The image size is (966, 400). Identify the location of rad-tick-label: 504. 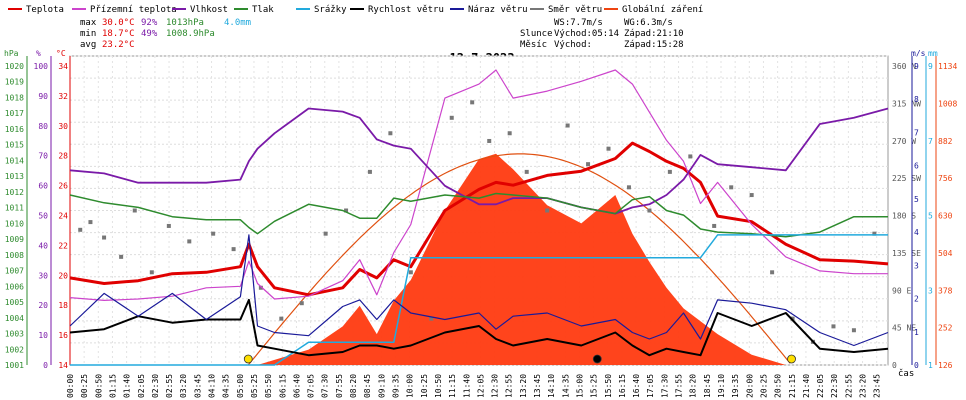
(945, 253).